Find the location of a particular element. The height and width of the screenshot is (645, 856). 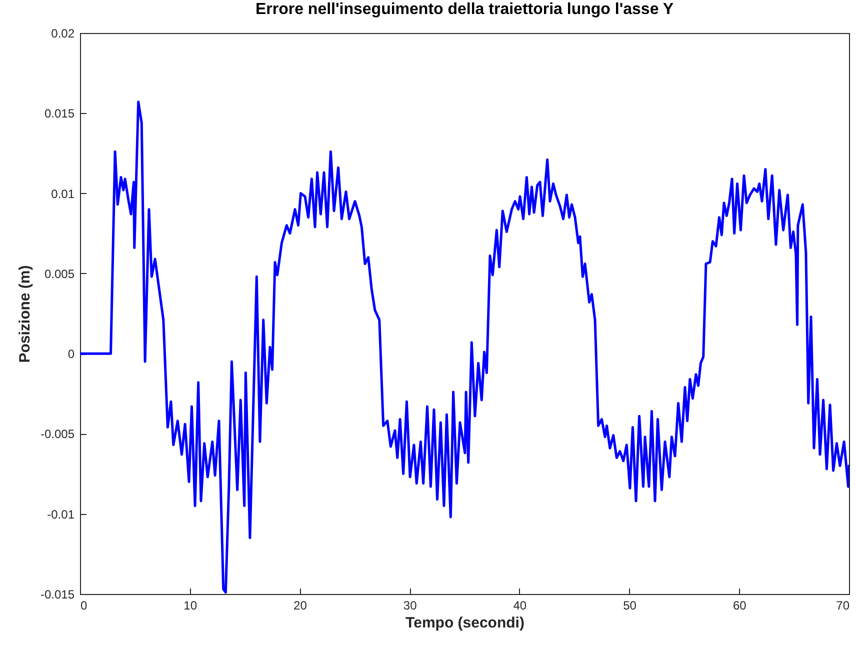

chart-title: Errore nell'inseguimento della traiettoria lungo l'asse Y is located at coordinates (464, 9).